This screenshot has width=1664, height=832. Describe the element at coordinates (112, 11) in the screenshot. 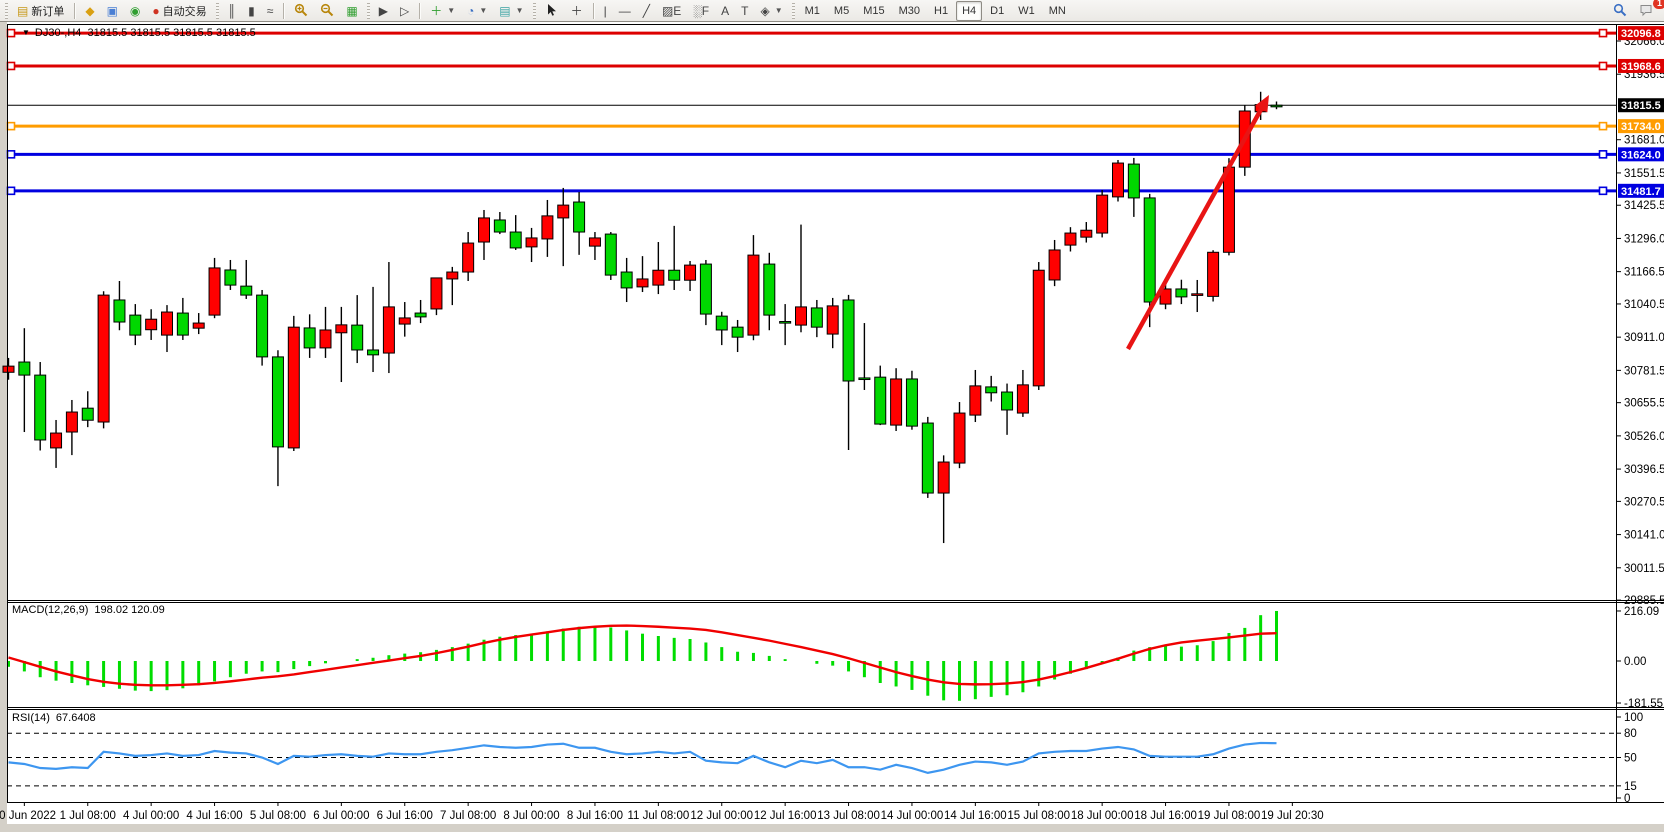

I see `profile-button: ▣` at that location.